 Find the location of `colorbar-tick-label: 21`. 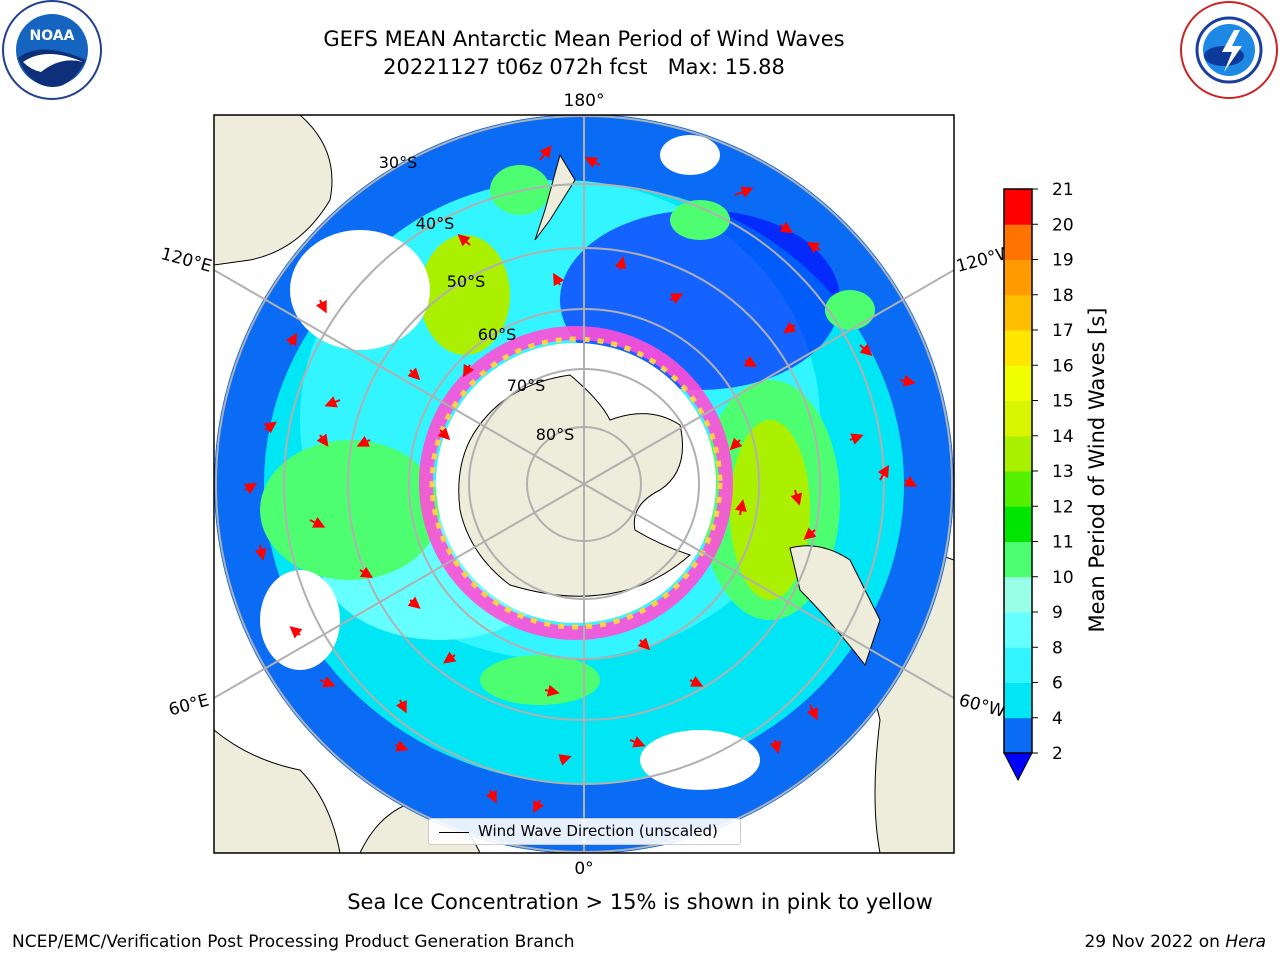

colorbar-tick-label: 21 is located at coordinates (1063, 190).